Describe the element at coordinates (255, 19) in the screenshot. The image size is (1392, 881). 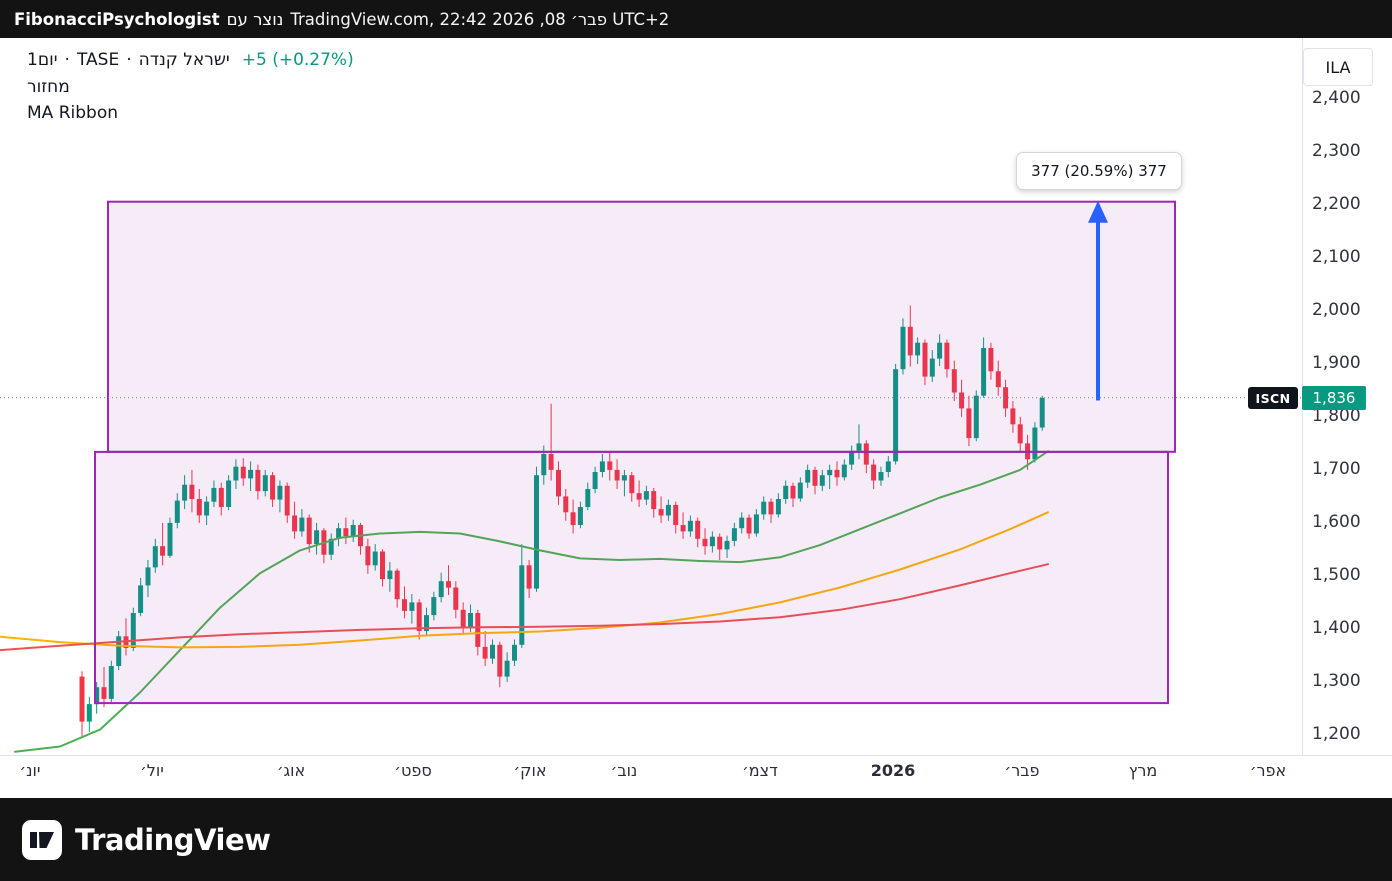
I see `watermark-created-with: נוצר עם` at that location.